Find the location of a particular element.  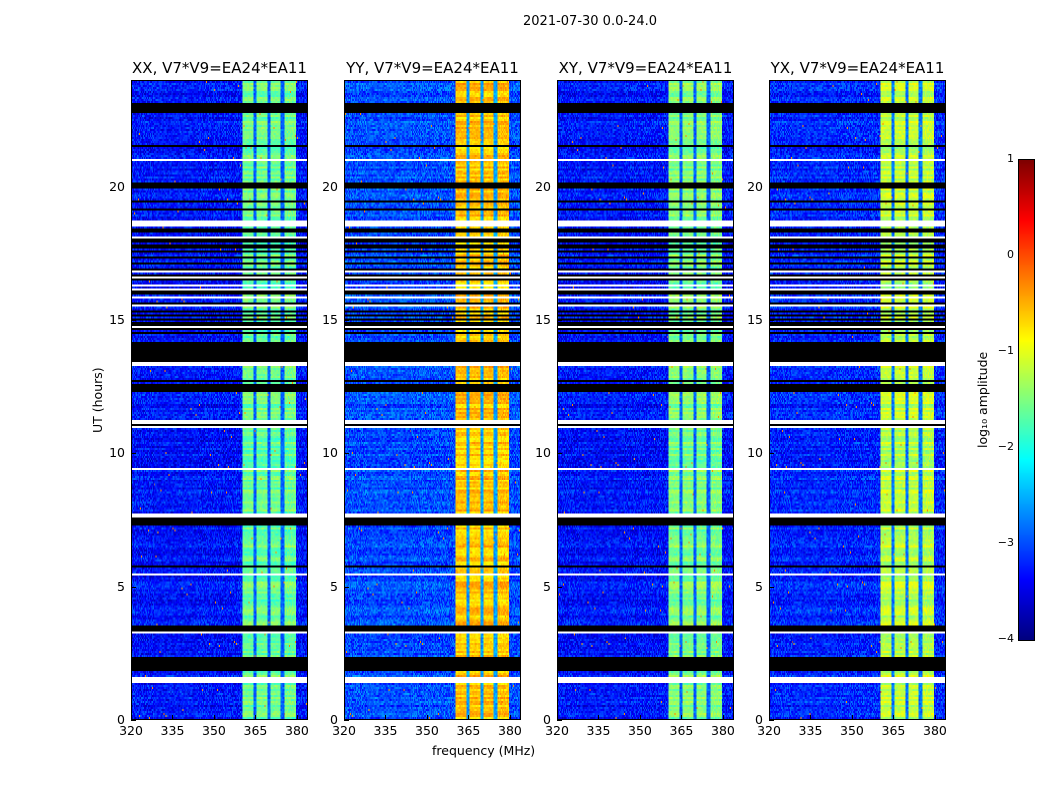

panel-title: XY, V7*V9=EA24*EA11 is located at coordinates (645, 68).